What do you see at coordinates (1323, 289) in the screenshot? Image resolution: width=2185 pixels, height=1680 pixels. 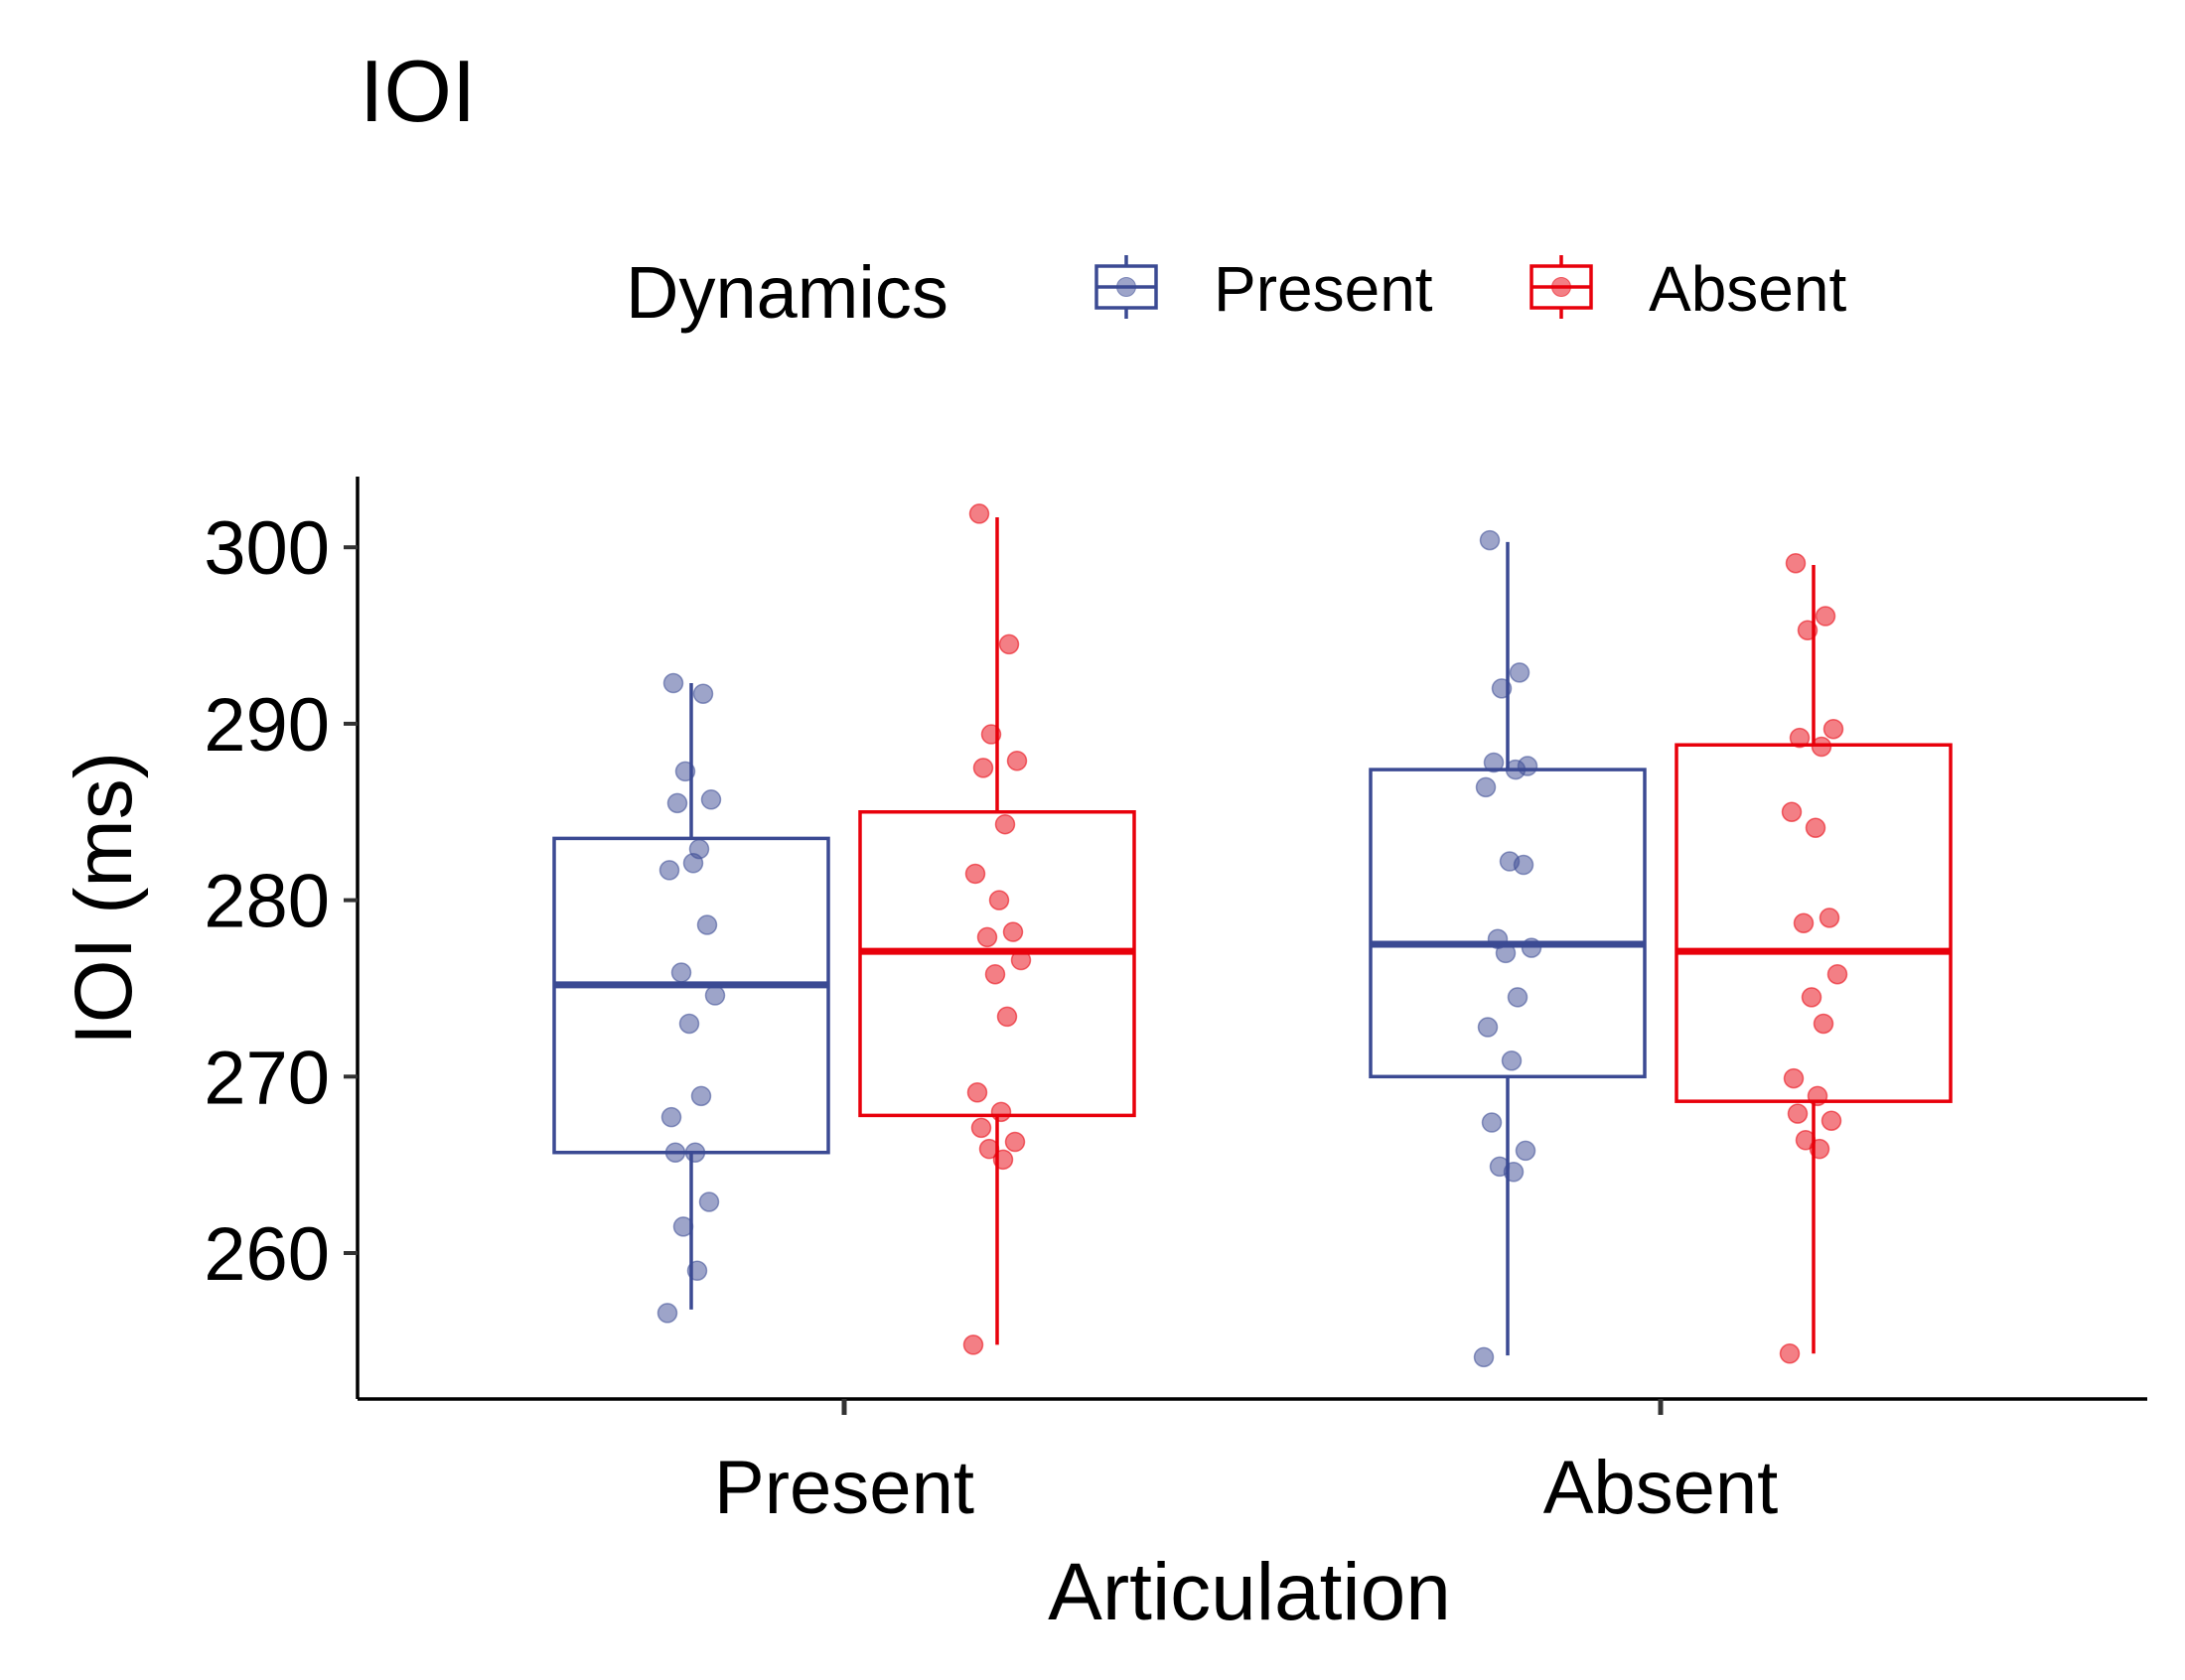 I see `legend-label: Present` at bounding box center [1323, 289].